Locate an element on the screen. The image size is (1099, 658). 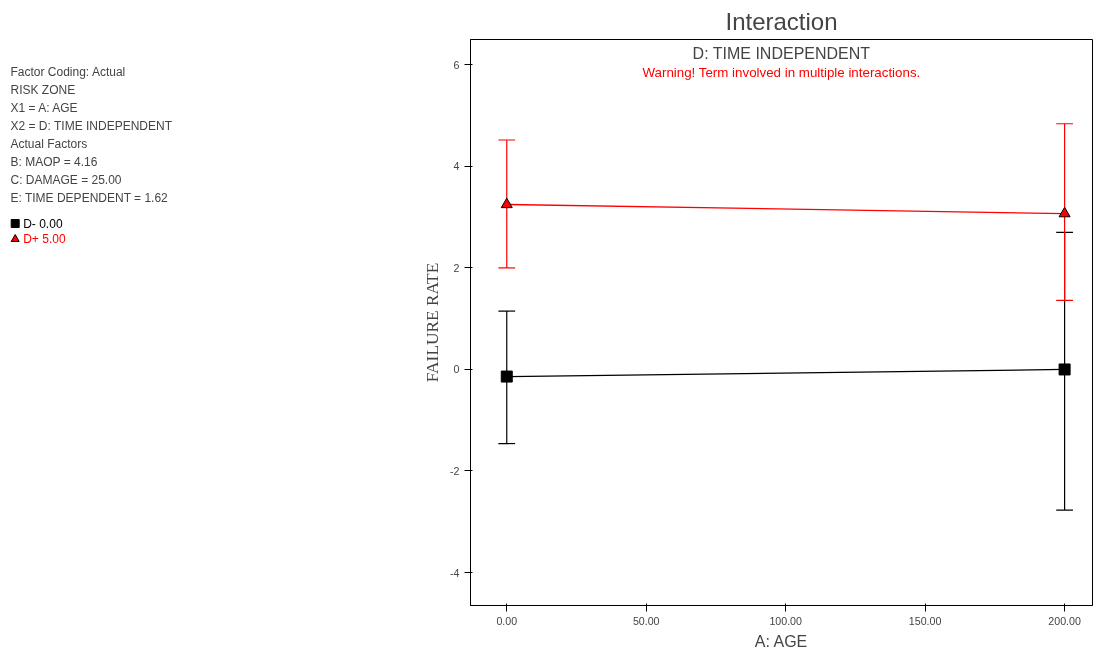
chart-subtitle: D: TIME INDEPENDENT is located at coordinates (781, 53).